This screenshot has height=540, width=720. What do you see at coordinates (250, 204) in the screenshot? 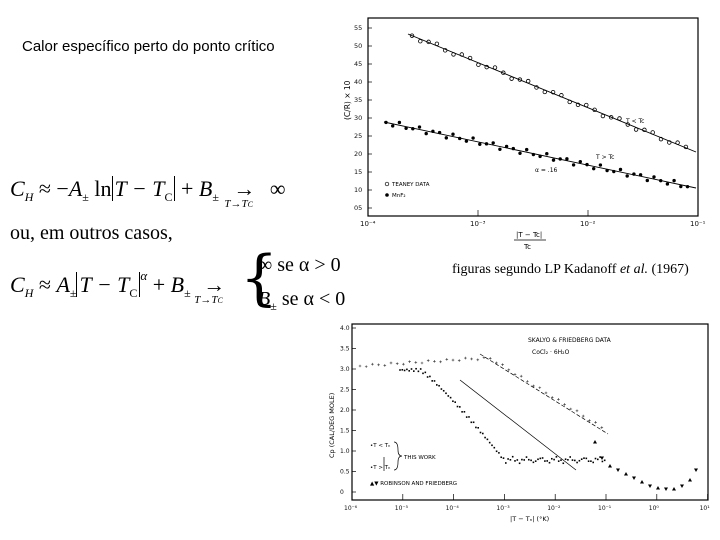
I see `eq1-limit-sub: C` at bounding box center [250, 204].